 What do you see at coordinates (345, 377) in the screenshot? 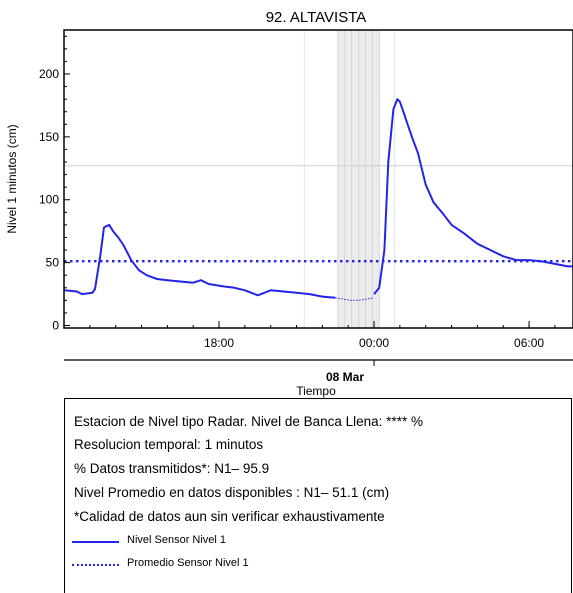
I see `x-axis-date-label: 08 Mar` at bounding box center [345, 377].